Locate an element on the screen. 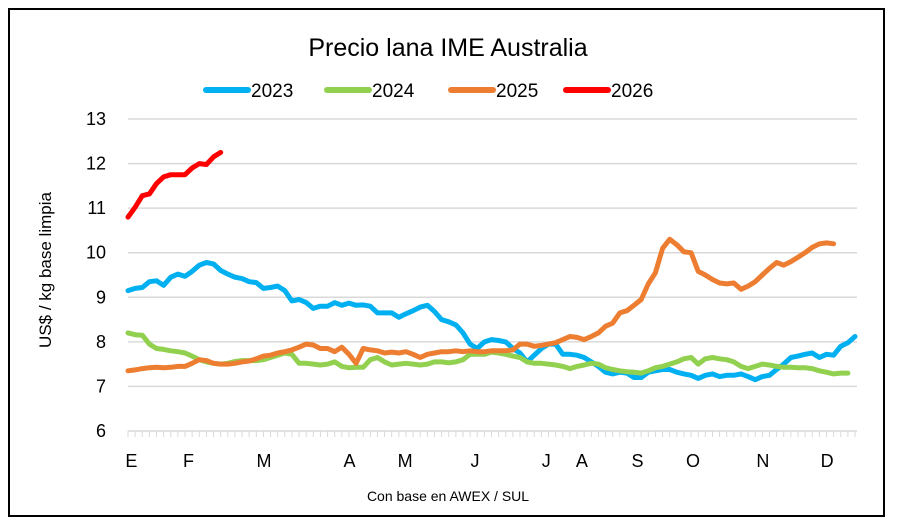 Image resolution: width=897 pixels, height=527 pixels. x-axis-title: Con base en AWEX / SUL is located at coordinates (448, 496).